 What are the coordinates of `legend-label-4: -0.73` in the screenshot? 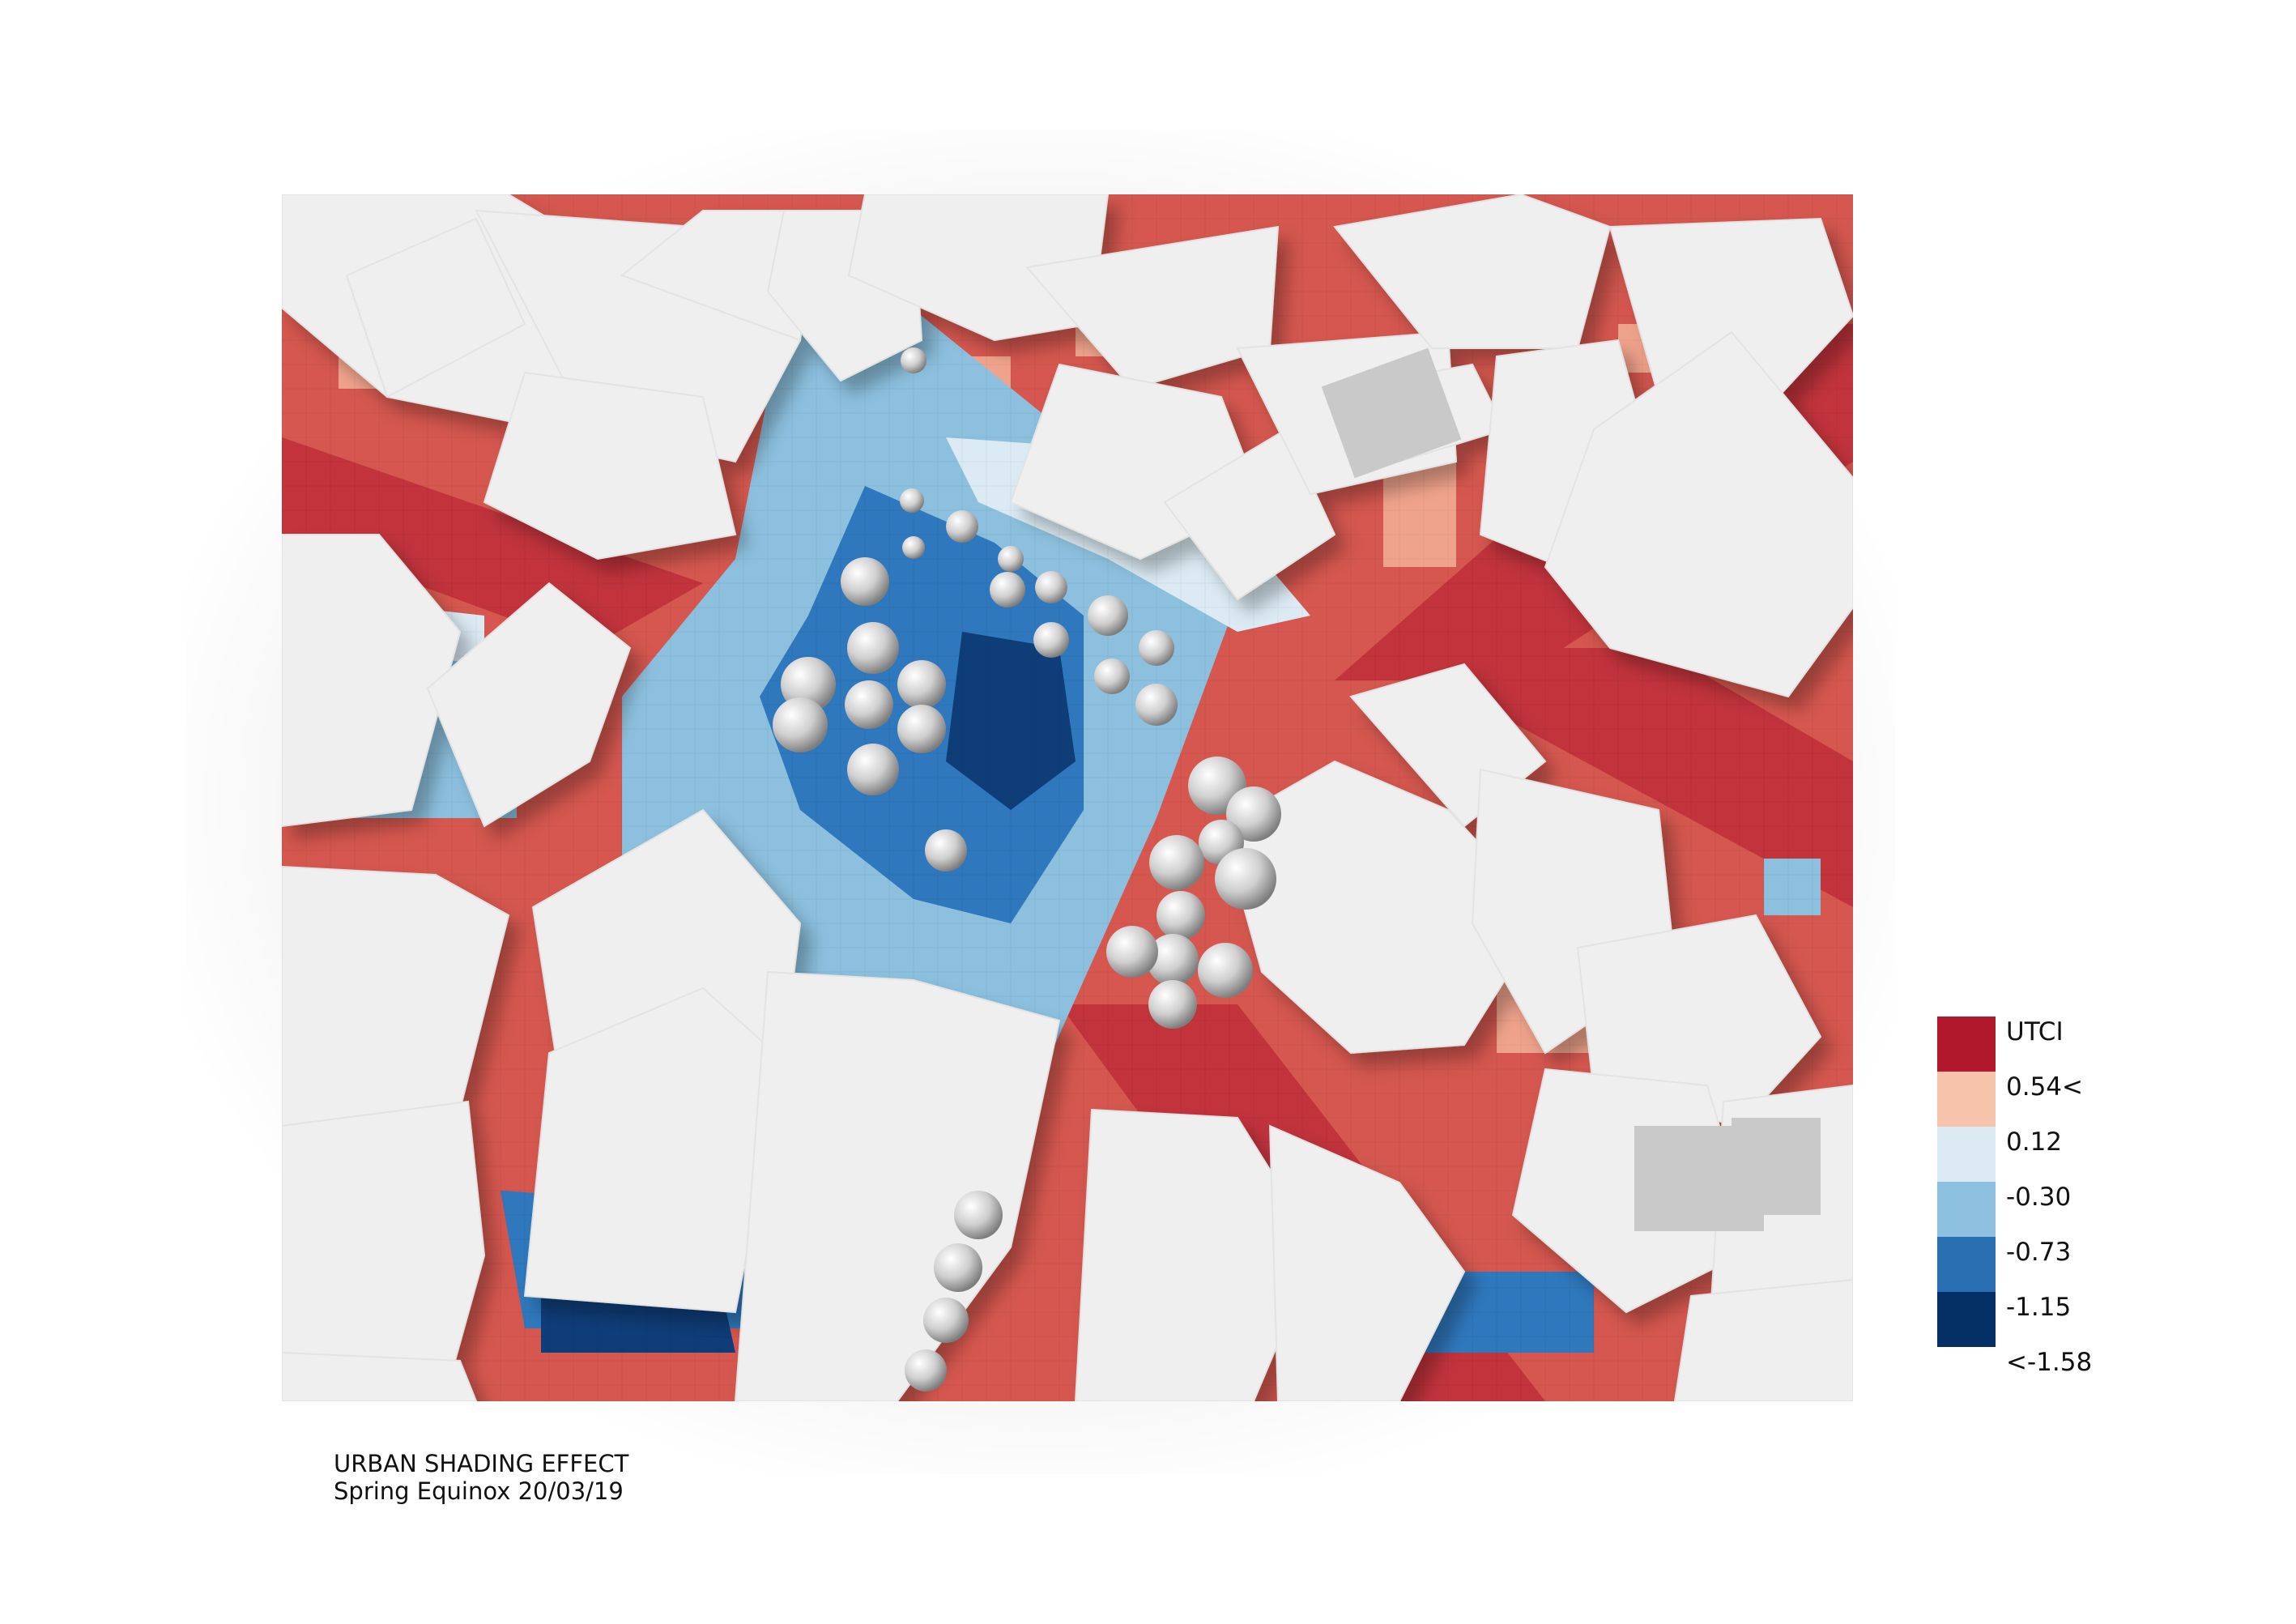 It's located at (2039, 1252).